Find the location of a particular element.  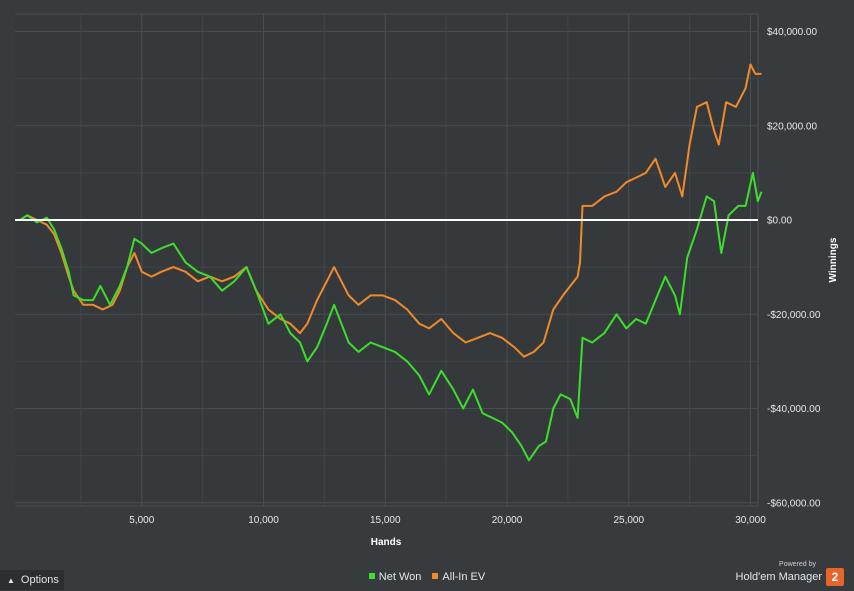

x-tick-label: 20,000 is located at coordinates (507, 520).